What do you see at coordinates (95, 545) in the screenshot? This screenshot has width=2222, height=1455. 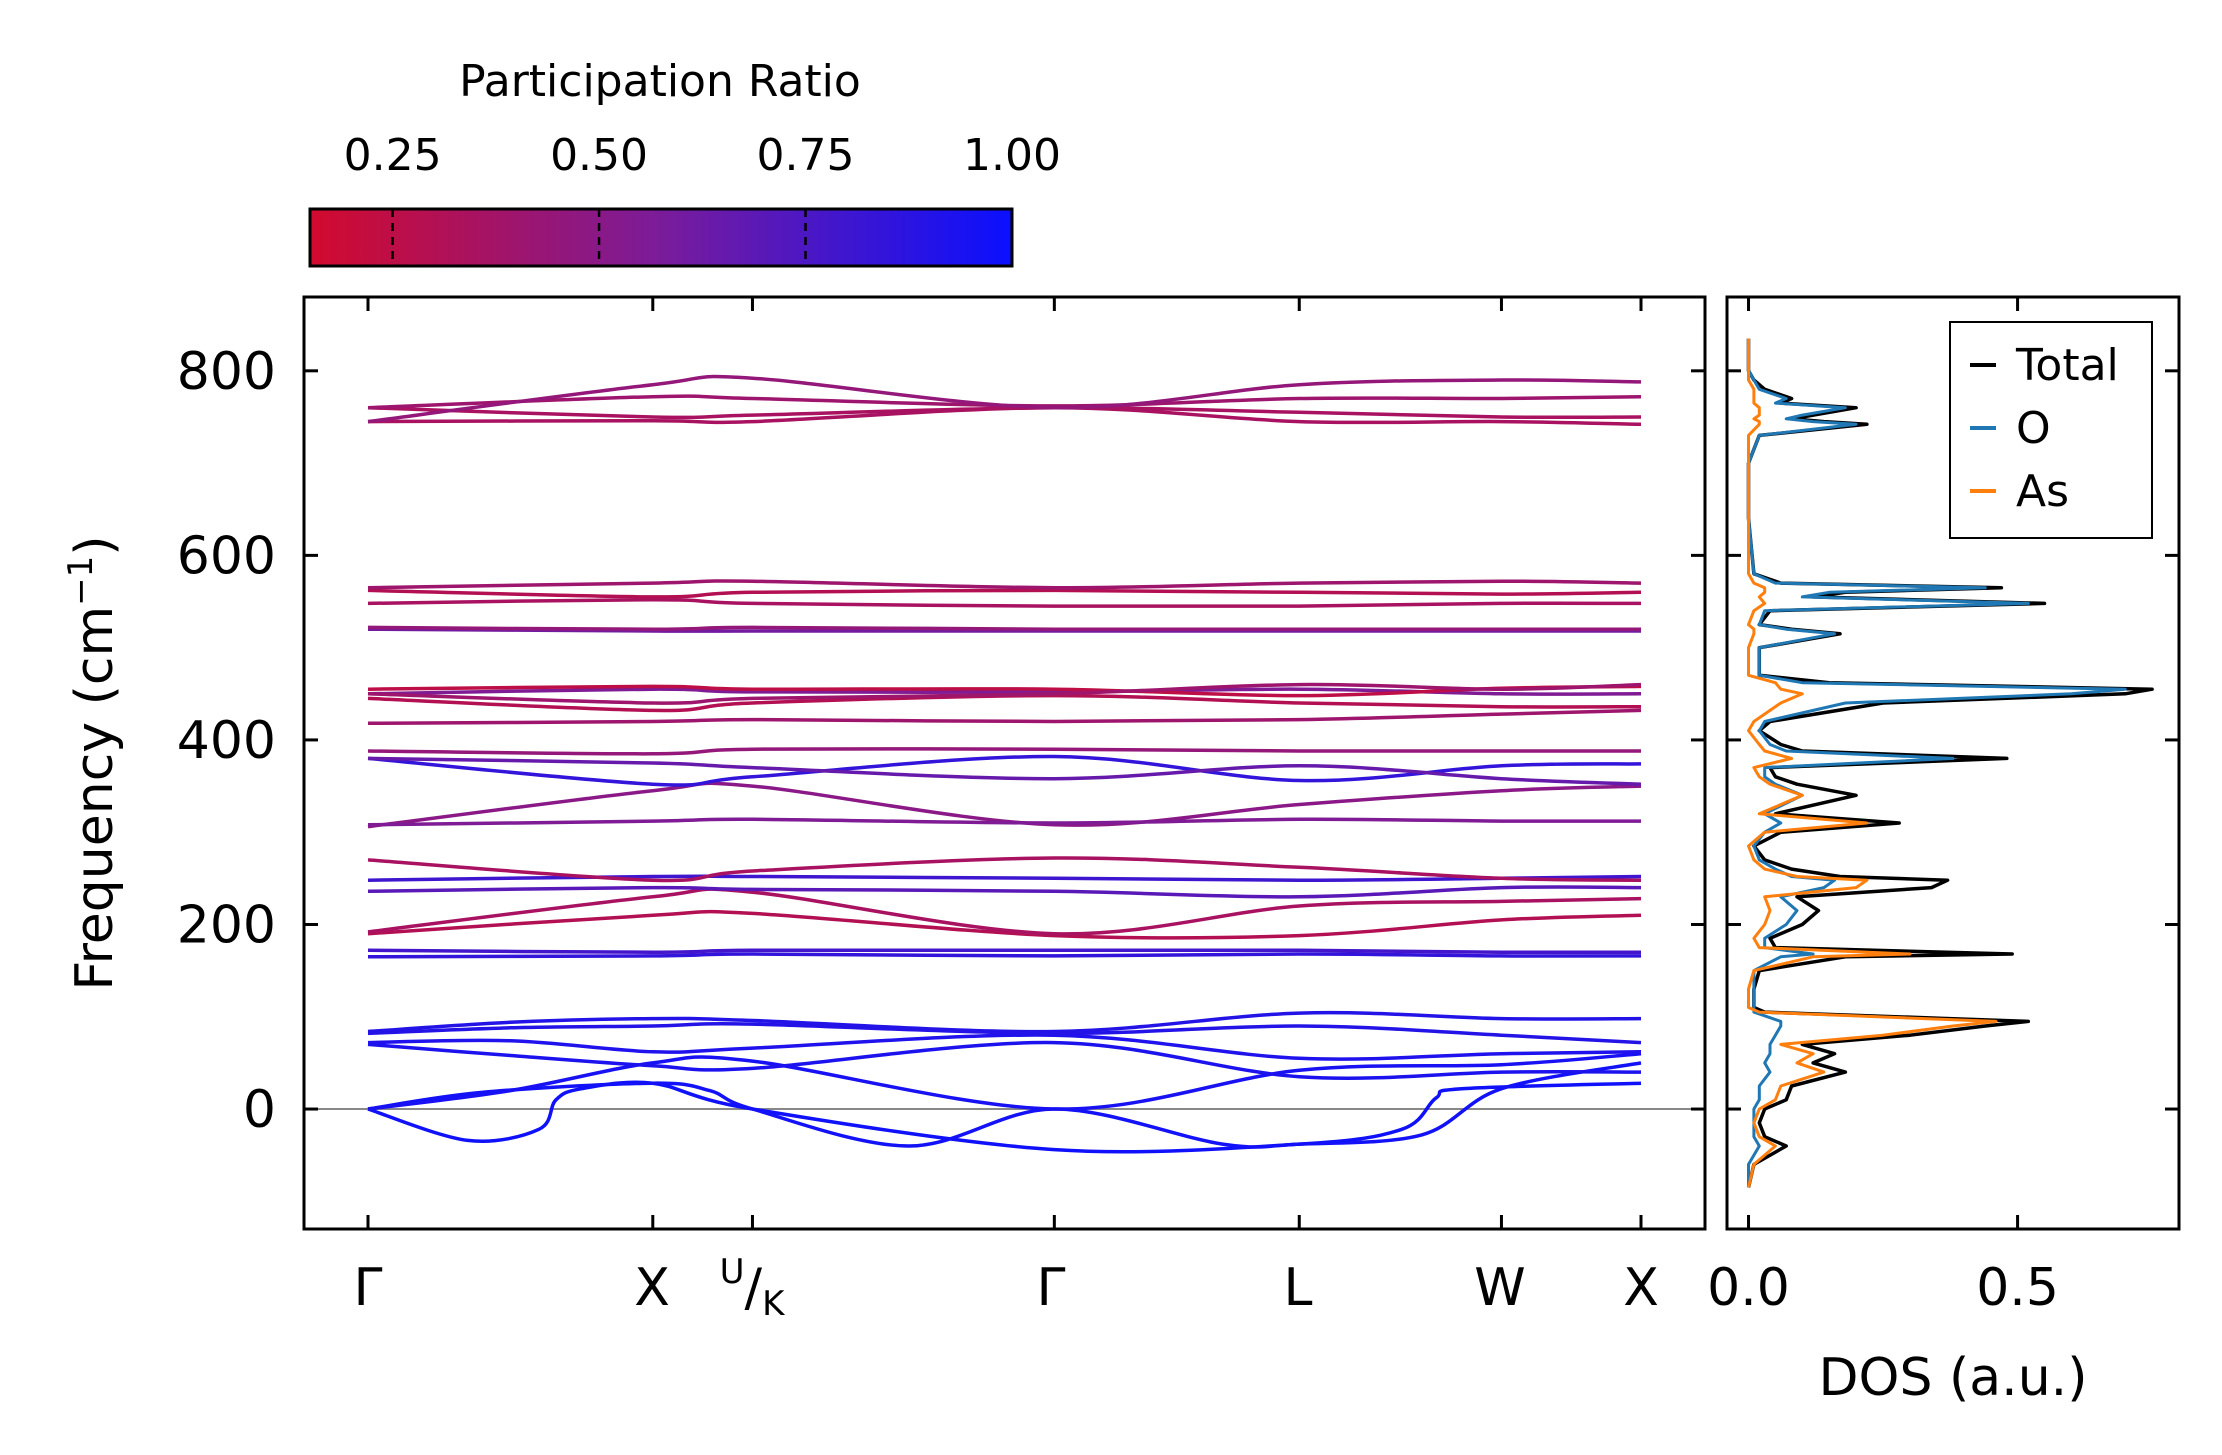 I see `y-axis-label-close: )` at bounding box center [95, 545].